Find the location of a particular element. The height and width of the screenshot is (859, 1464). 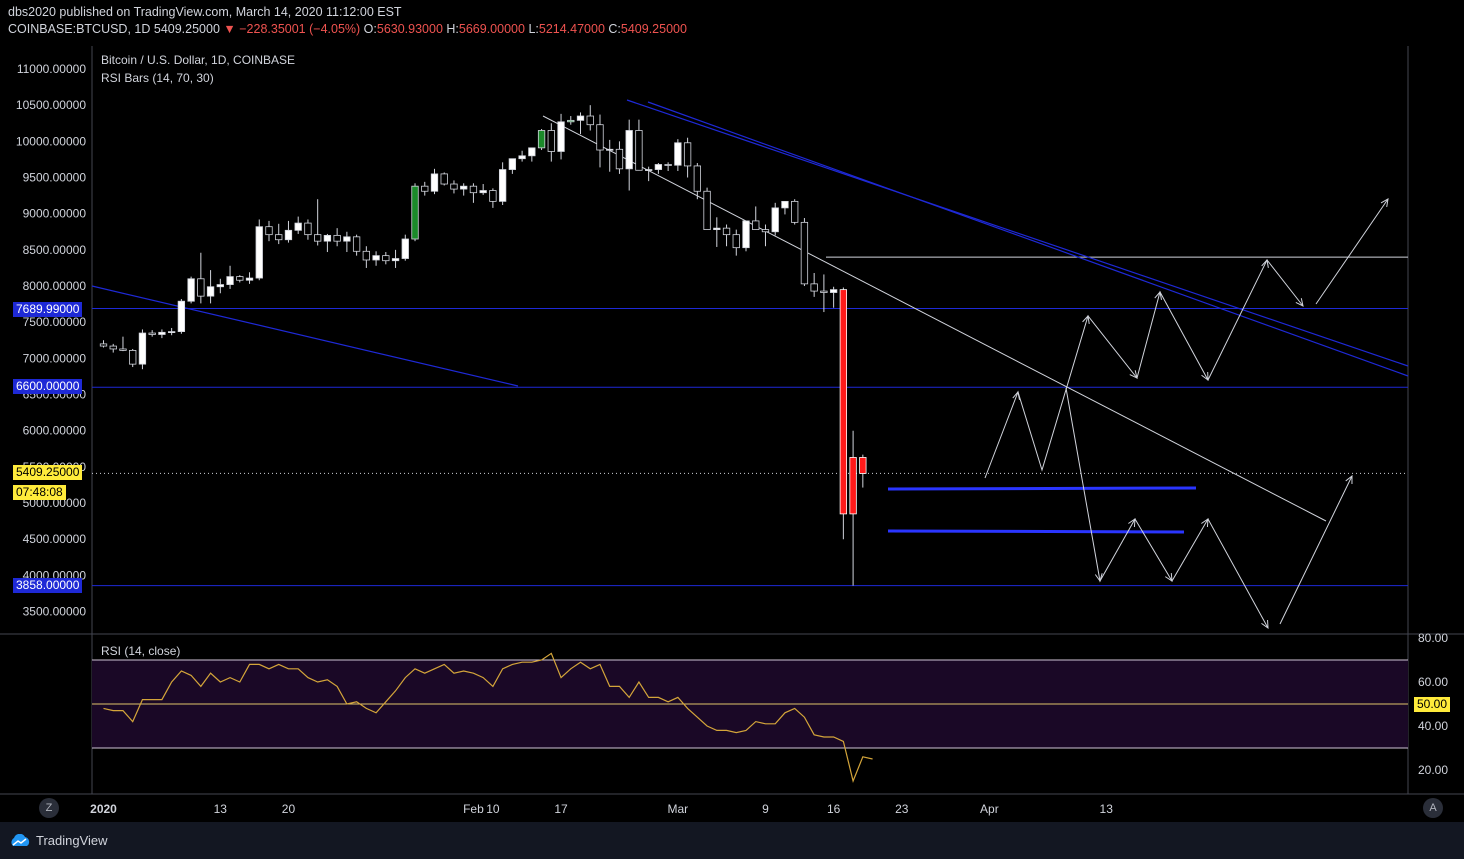

price-tick-label: 10000.00000 is located at coordinates (51, 141).